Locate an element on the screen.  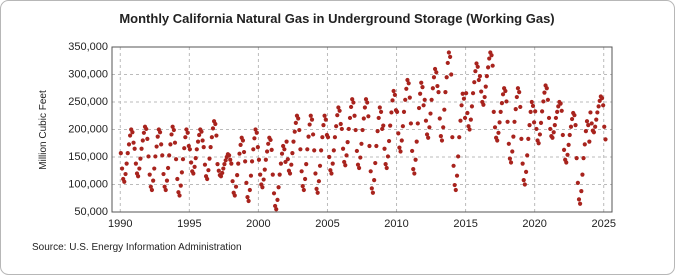
x-tick-label: 2005 is located at coordinates (327, 224).